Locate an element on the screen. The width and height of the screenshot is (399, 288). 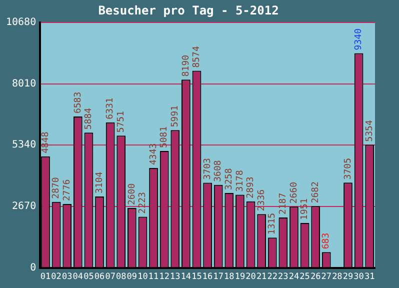
data-label: 5884 is located at coordinates (89, 119).